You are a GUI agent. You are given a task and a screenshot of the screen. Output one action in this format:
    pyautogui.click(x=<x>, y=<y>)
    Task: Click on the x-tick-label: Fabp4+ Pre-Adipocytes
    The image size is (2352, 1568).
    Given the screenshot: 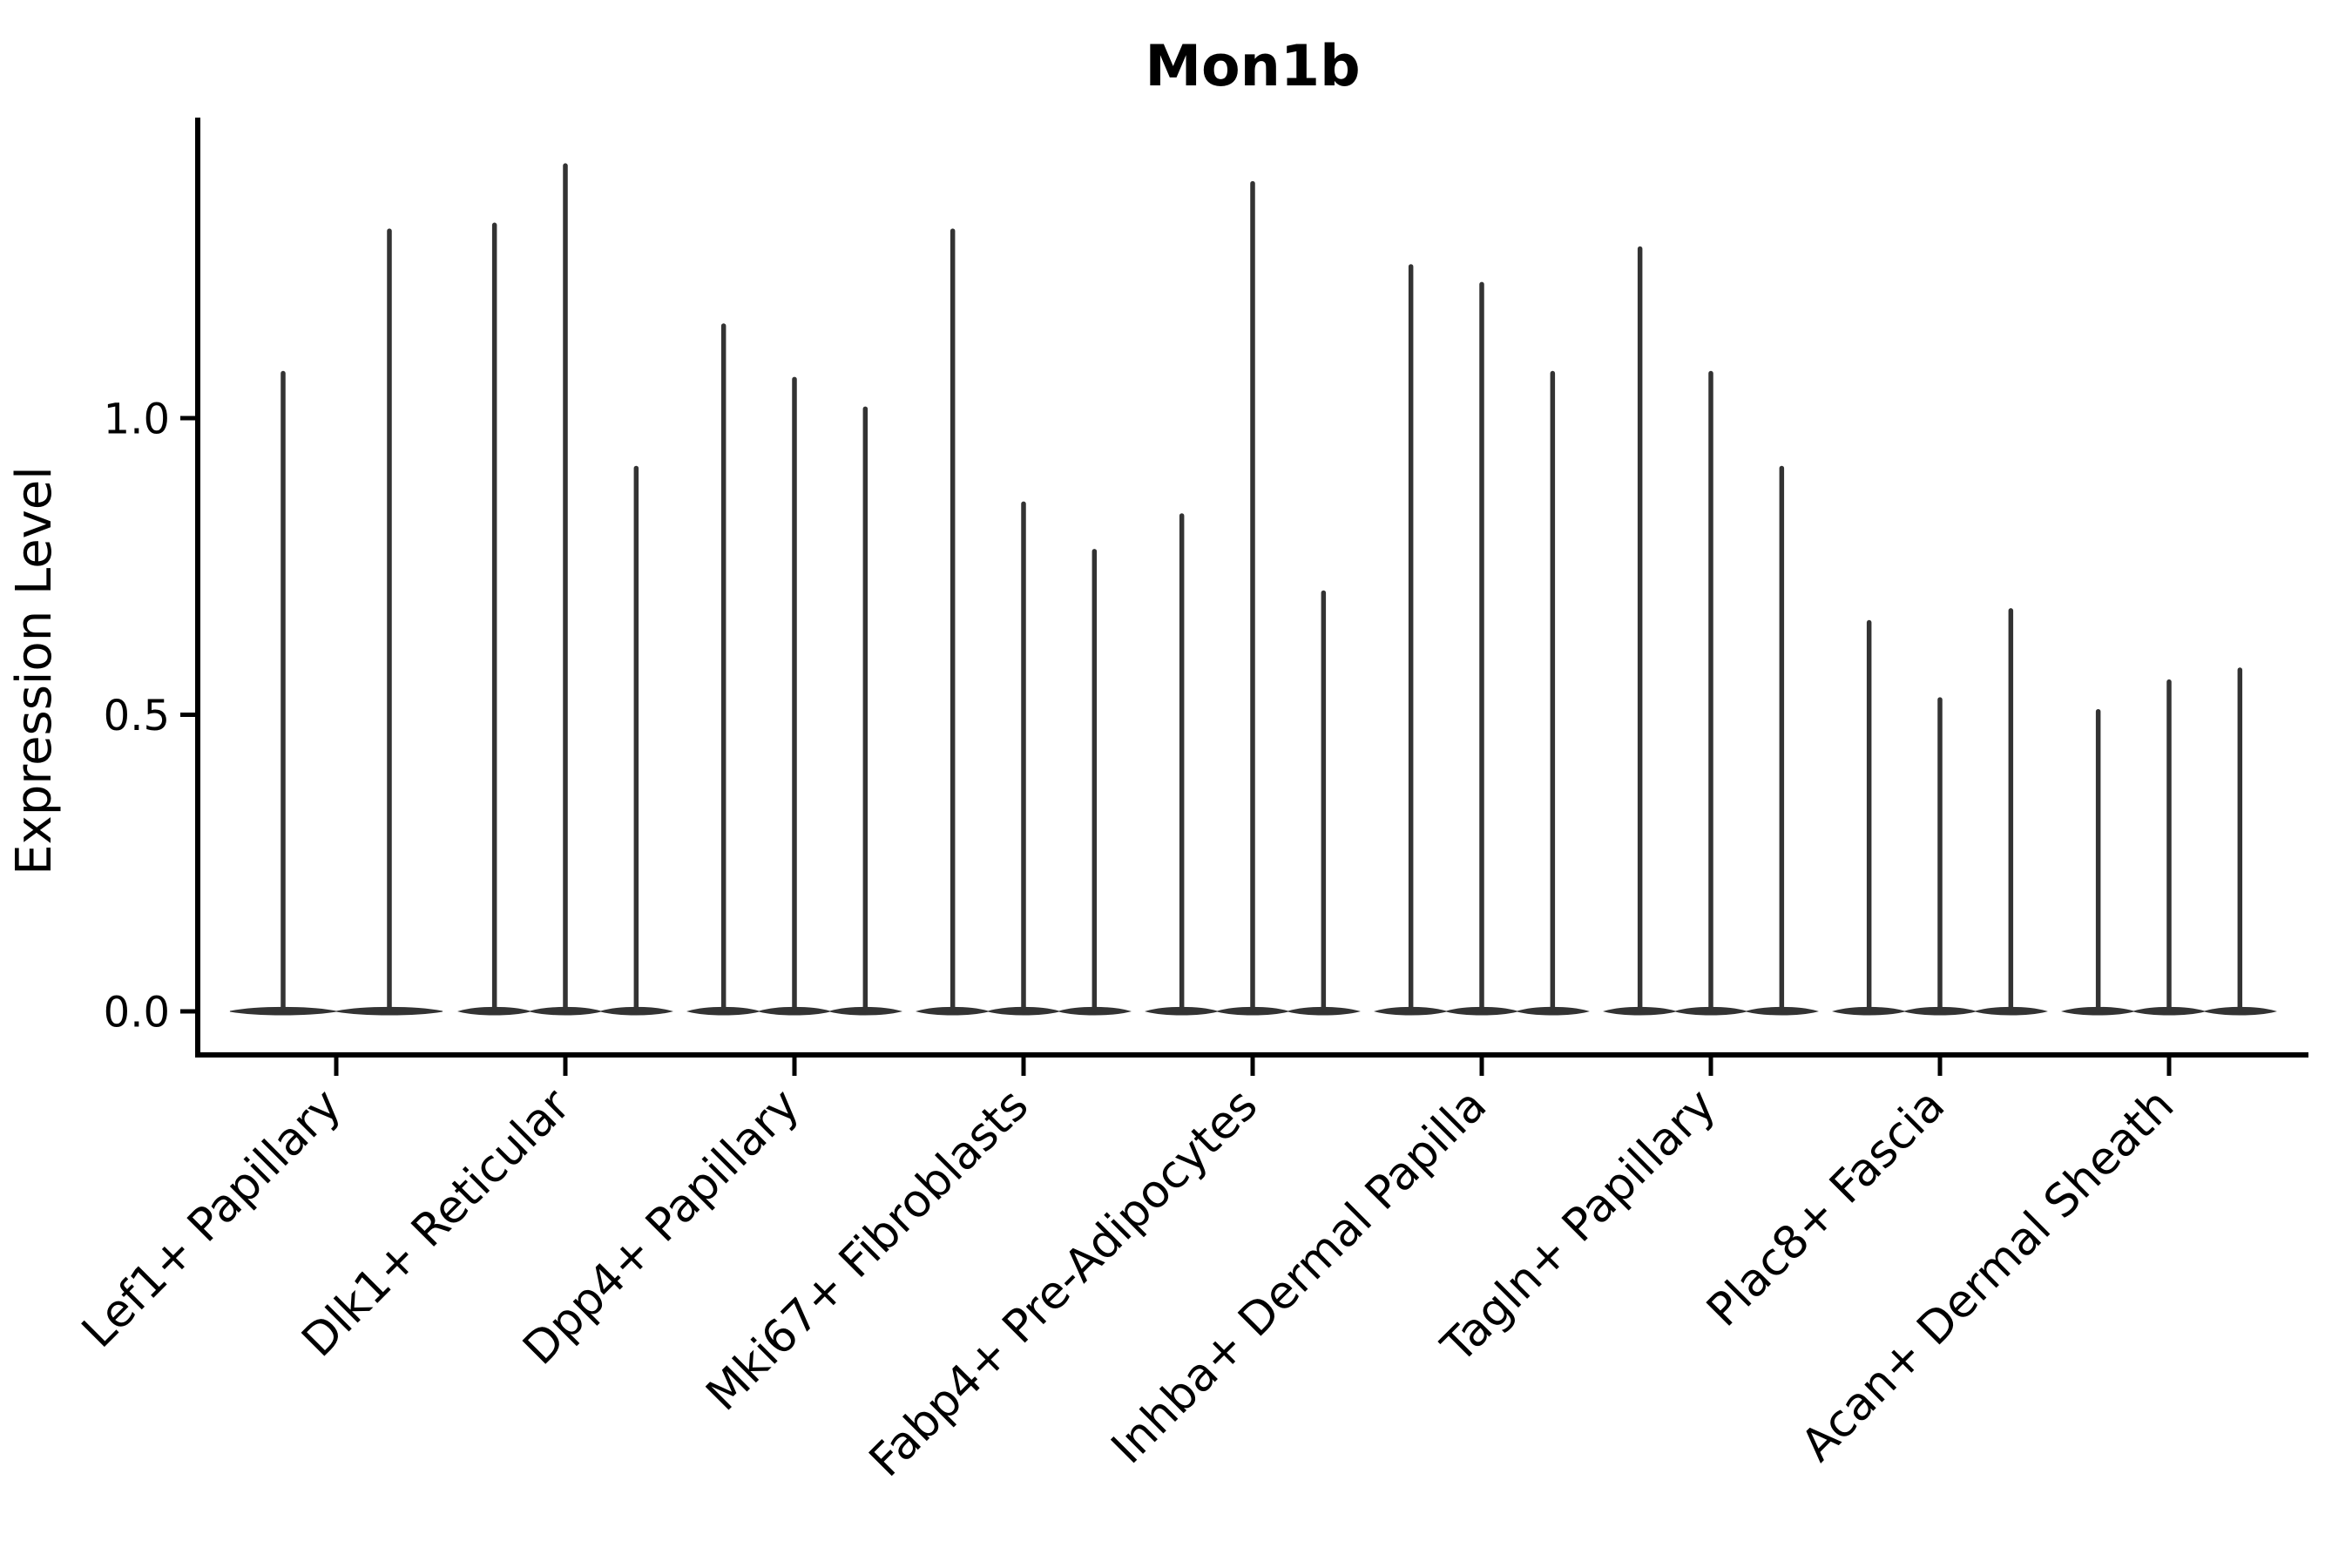 What is the action you would take?
    pyautogui.click(x=1063, y=1283)
    